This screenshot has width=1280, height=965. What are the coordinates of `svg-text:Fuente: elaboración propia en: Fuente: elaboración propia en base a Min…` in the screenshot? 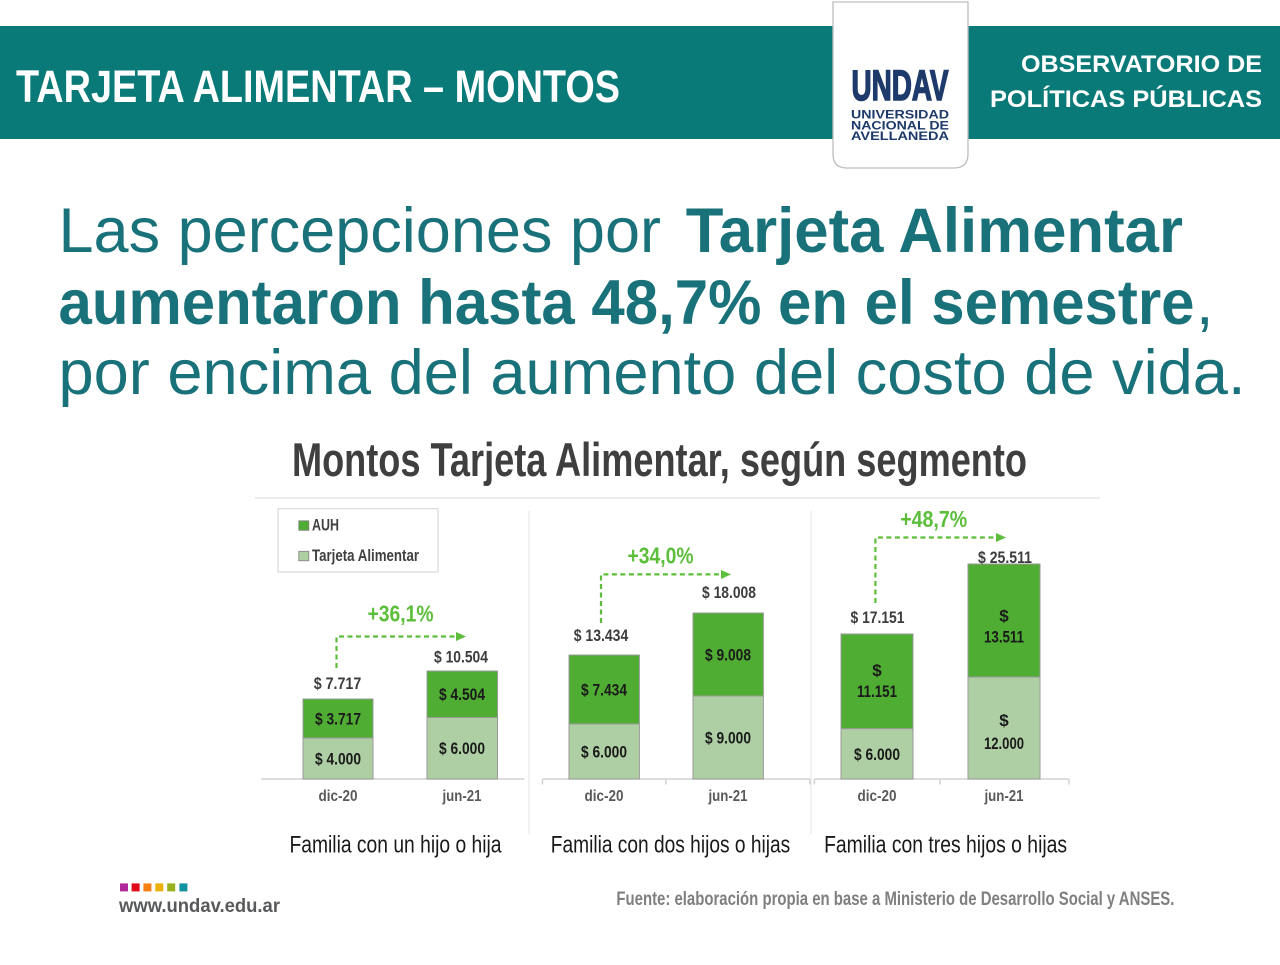 It's located at (895, 899).